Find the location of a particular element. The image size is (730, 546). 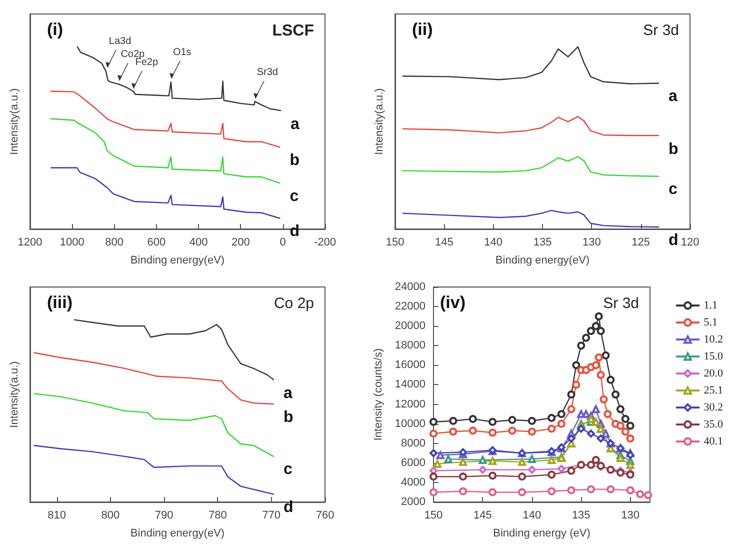

y-tick-label: 24000 is located at coordinates (410, 287).